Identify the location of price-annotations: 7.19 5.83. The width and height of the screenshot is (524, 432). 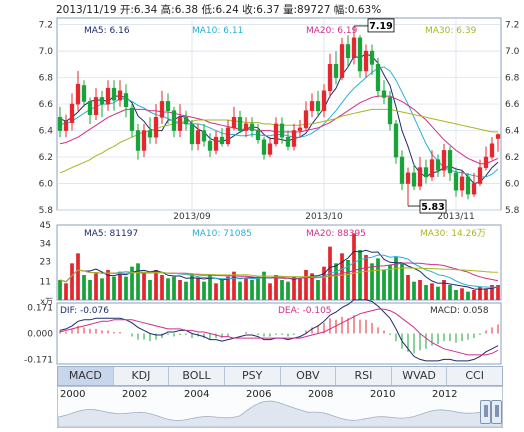
(400, 116).